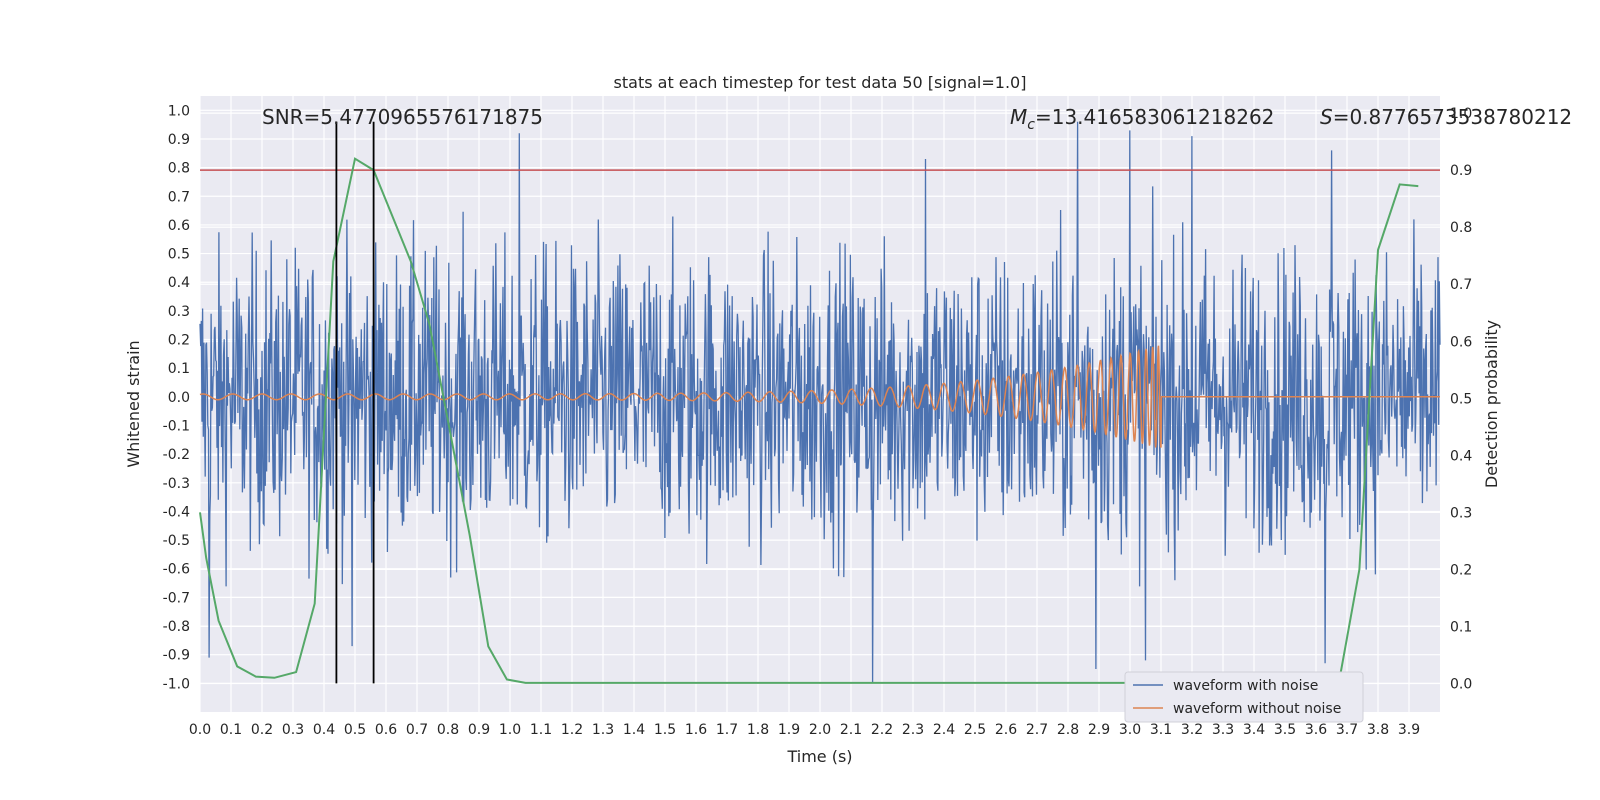  I want to click on legend-label-clean: waveform without noise, so click(1257, 709).